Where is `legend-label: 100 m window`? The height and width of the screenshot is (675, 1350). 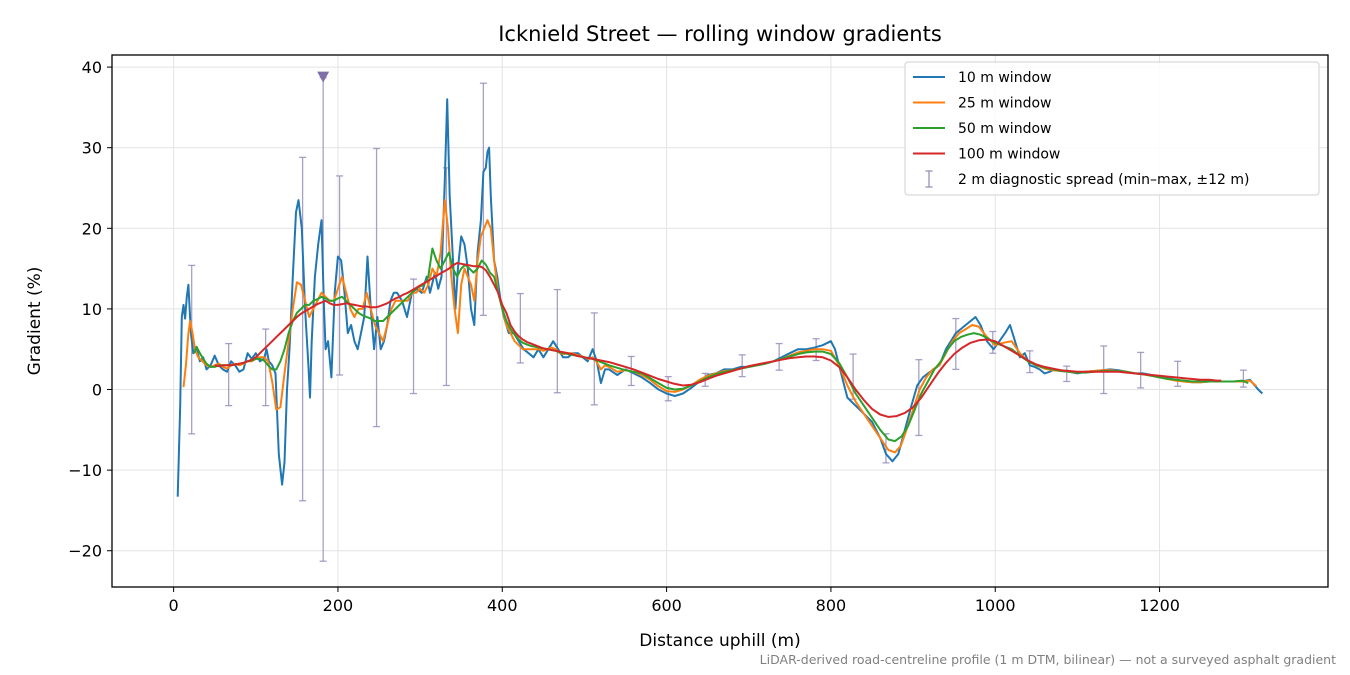
legend-label: 100 m window is located at coordinates (1009, 155).